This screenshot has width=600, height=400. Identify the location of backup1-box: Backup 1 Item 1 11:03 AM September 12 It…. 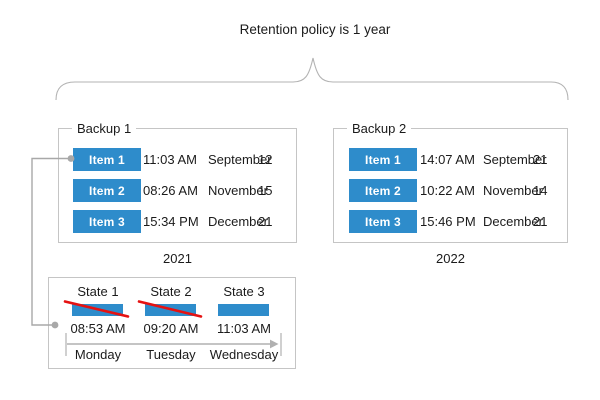
(177, 181).